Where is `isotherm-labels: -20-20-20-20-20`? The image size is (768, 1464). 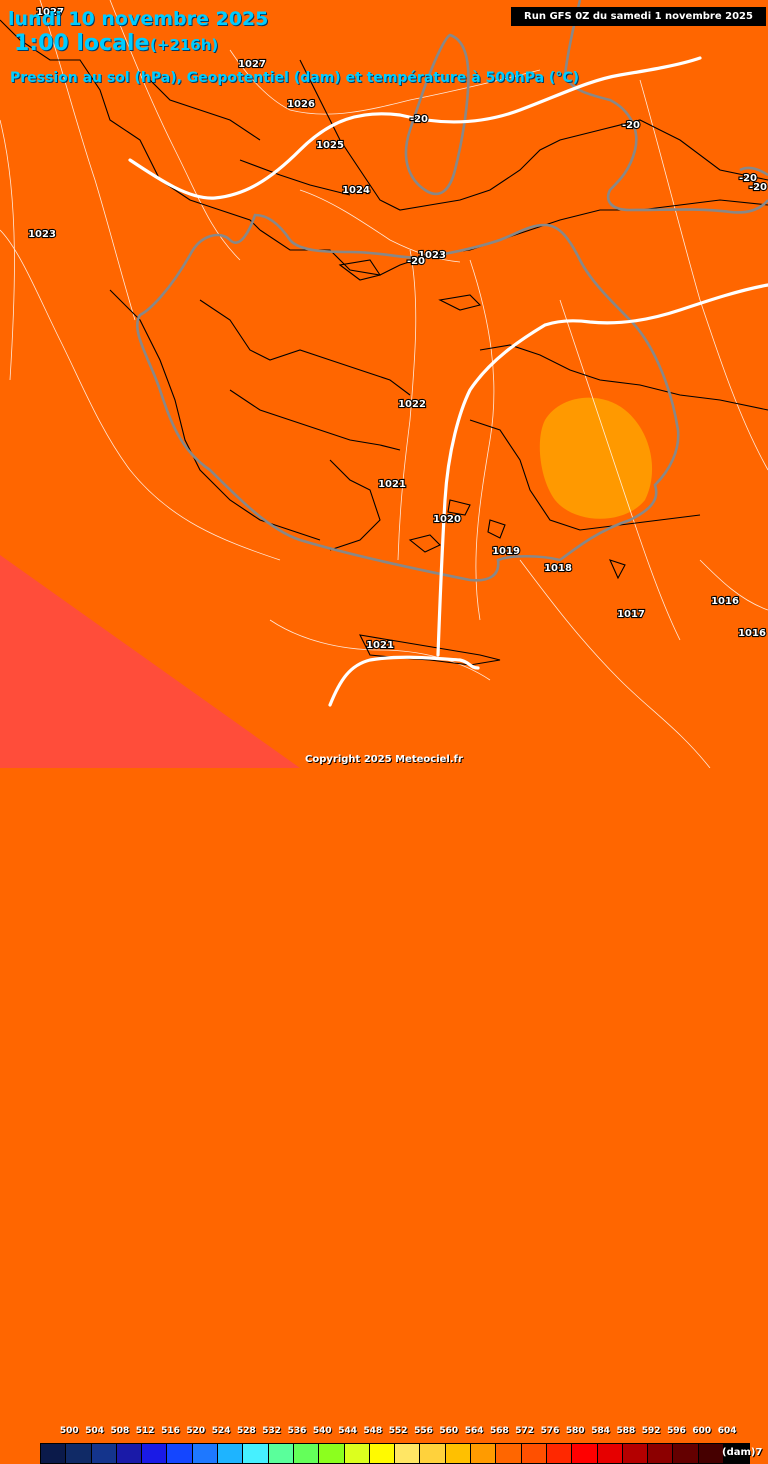
isotherm-labels: -20-20-20-20-20 is located at coordinates (587, 190).